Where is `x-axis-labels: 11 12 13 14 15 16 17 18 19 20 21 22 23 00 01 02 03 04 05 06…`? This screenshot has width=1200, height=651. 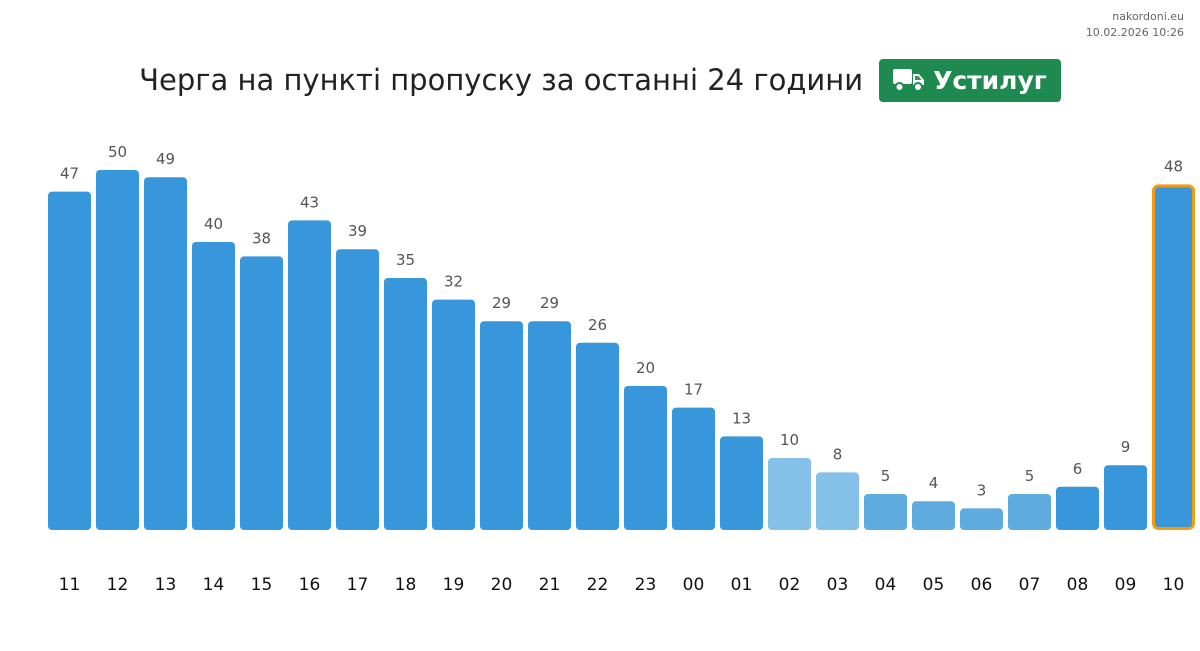
x-axis-labels: 11 12 13 14 15 16 17 18 19 20 21 22 23 00 01 02 03 04 05 06… is located at coordinates (622, 585).